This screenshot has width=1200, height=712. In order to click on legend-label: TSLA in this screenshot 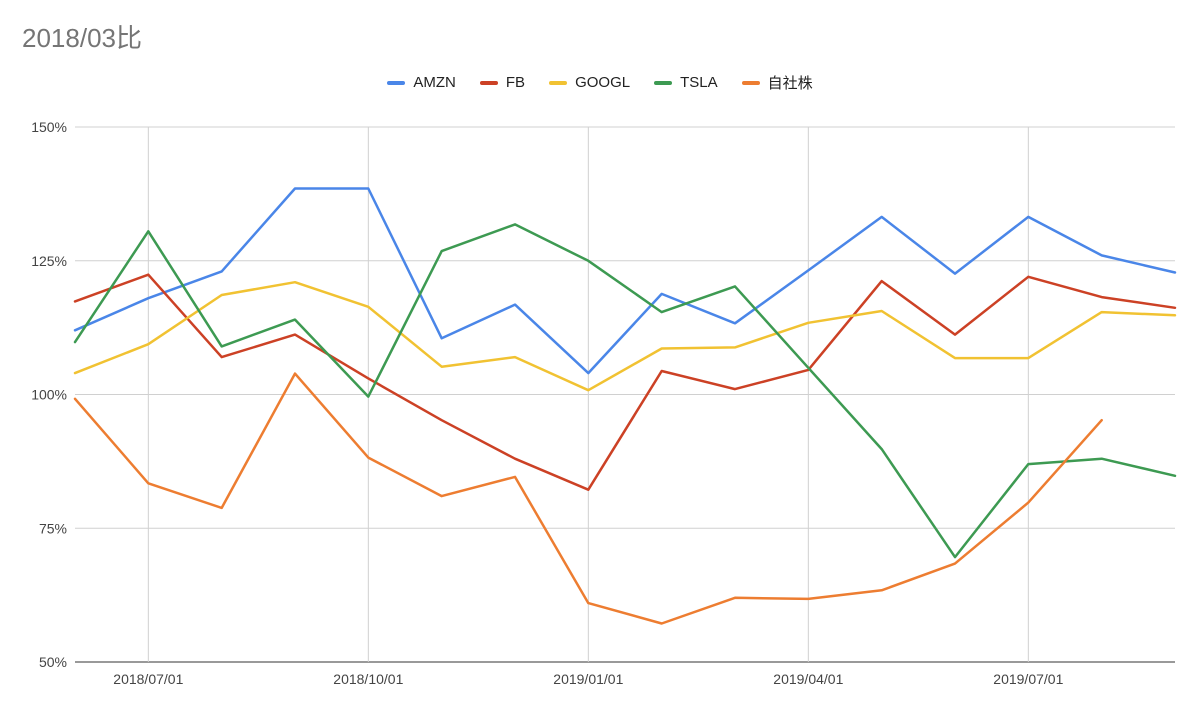, I will do `click(699, 82)`.